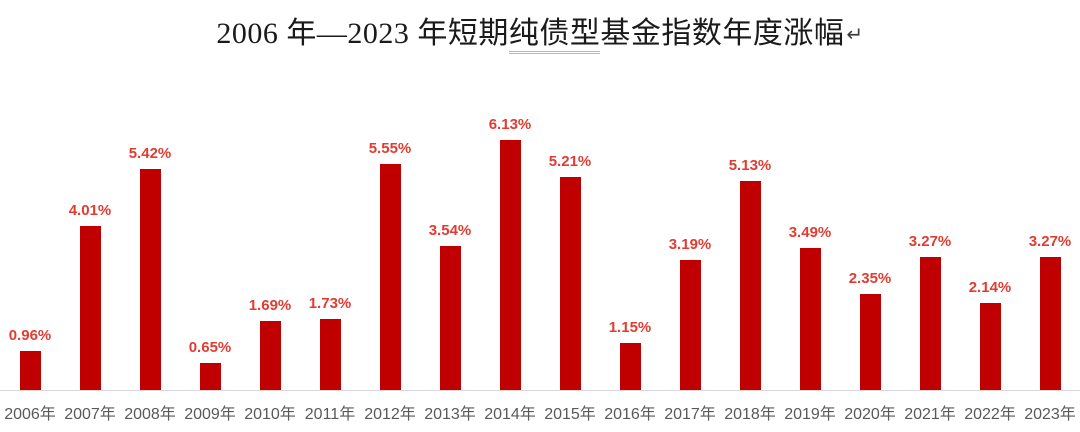  I want to click on bar-column-2014年: 6.13%, so click(510, 252).